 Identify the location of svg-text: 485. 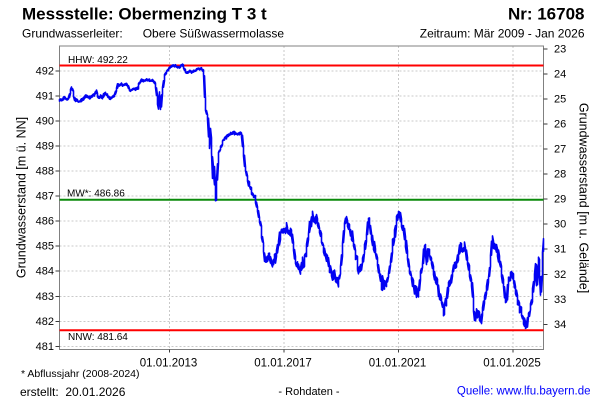
(45, 247).